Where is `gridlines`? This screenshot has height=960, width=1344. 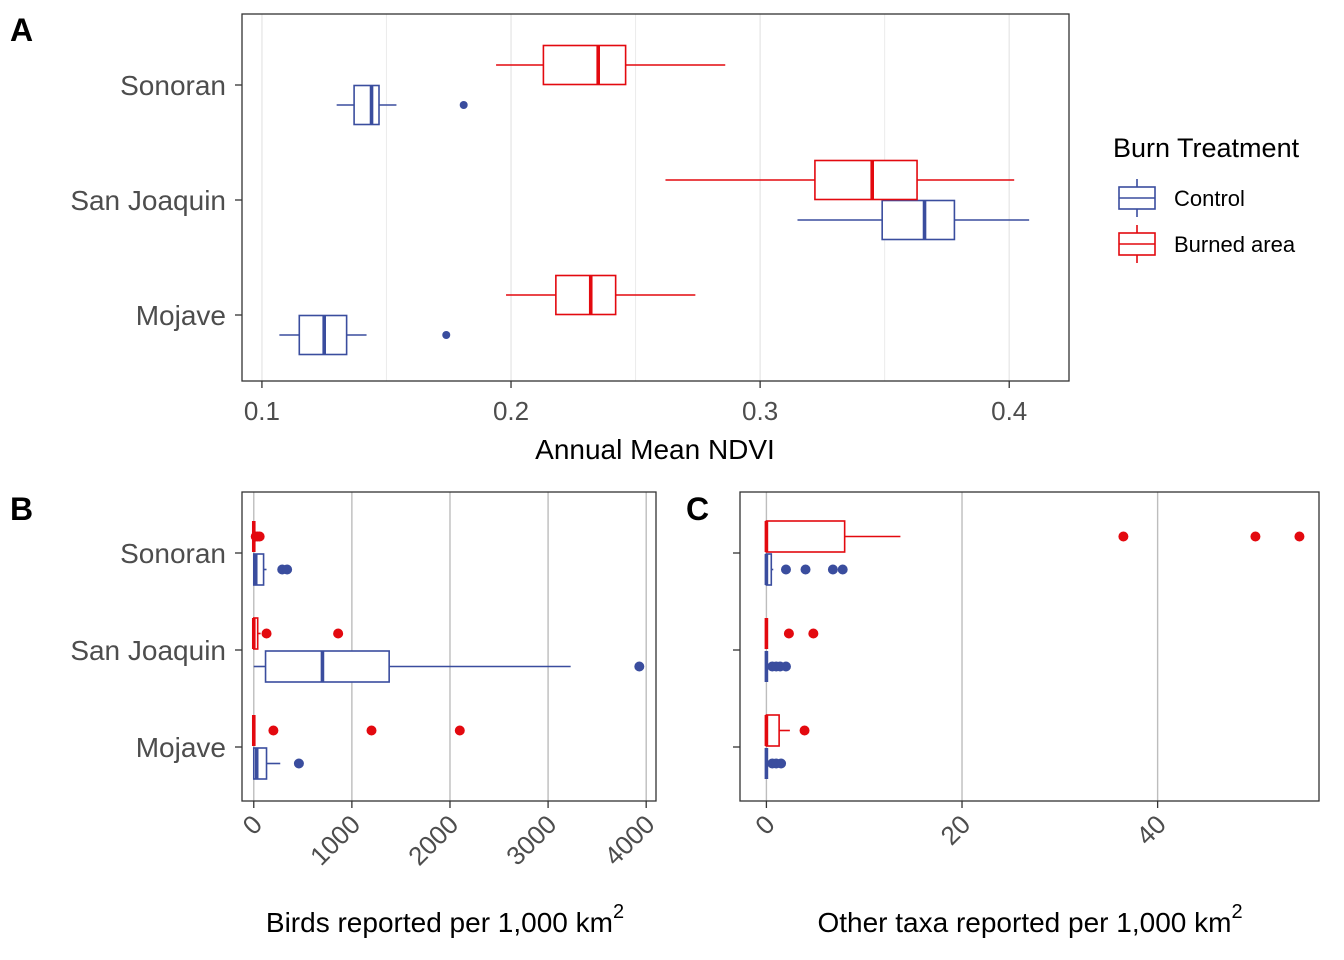
gridlines is located at coordinates (450, 646).